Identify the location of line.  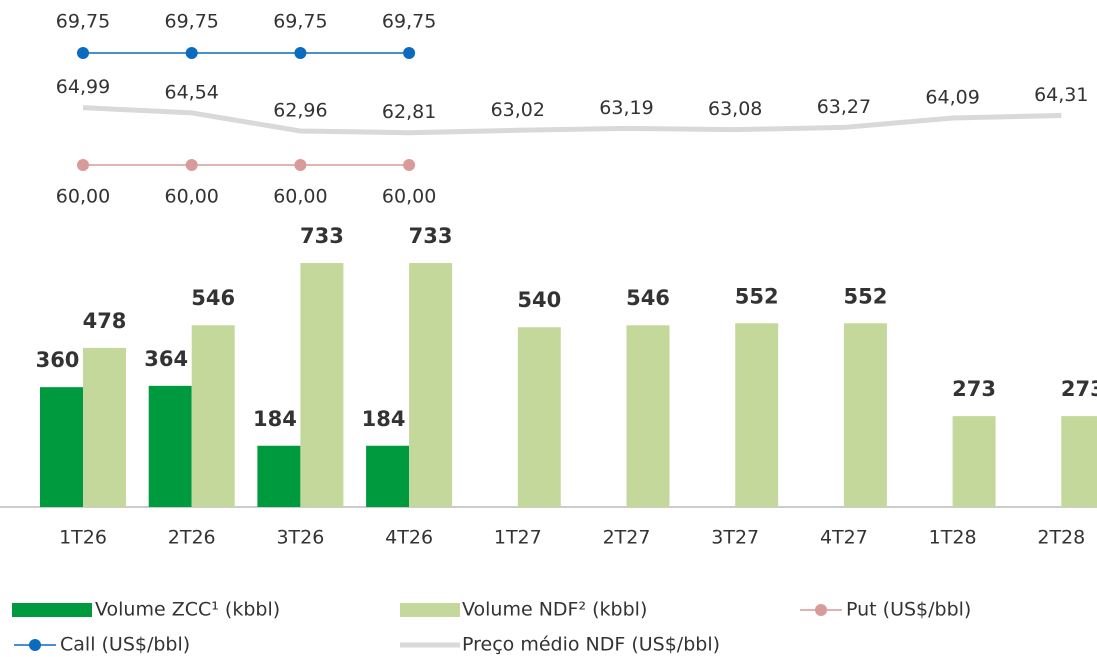
(572, 120).